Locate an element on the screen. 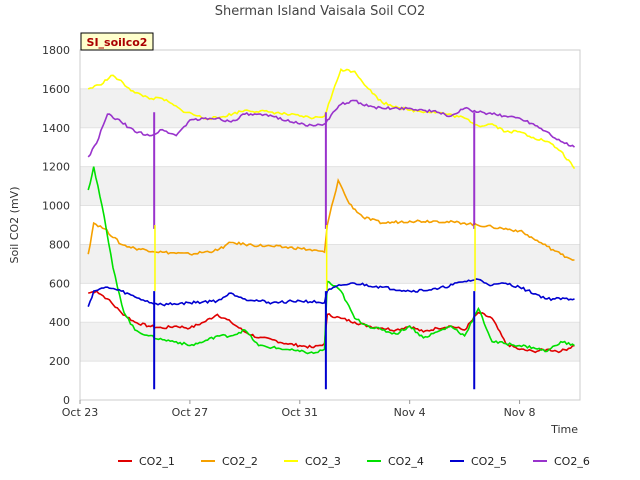 The width and height of the screenshot is (640, 480). x-tick-label: Nov 4 is located at coordinates (410, 412).